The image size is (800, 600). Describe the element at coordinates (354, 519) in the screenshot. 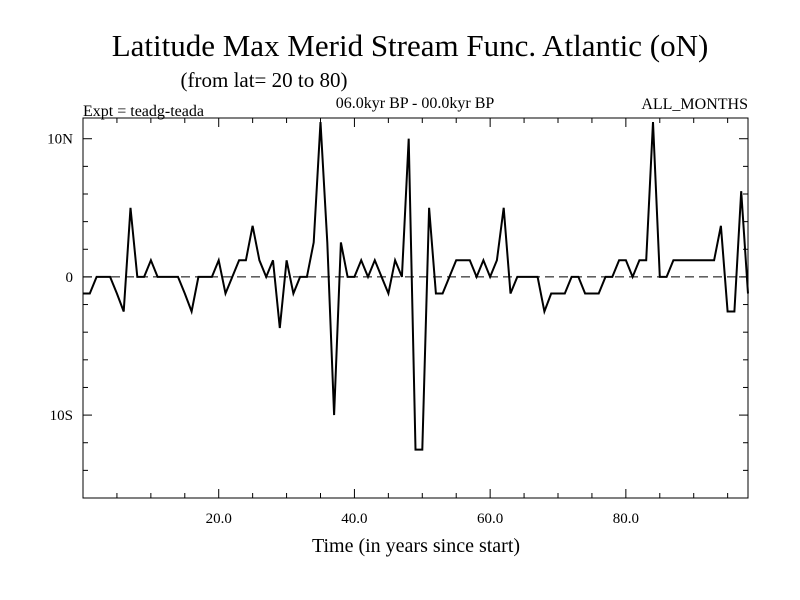

I see `x-tick-label: 40.0` at that location.